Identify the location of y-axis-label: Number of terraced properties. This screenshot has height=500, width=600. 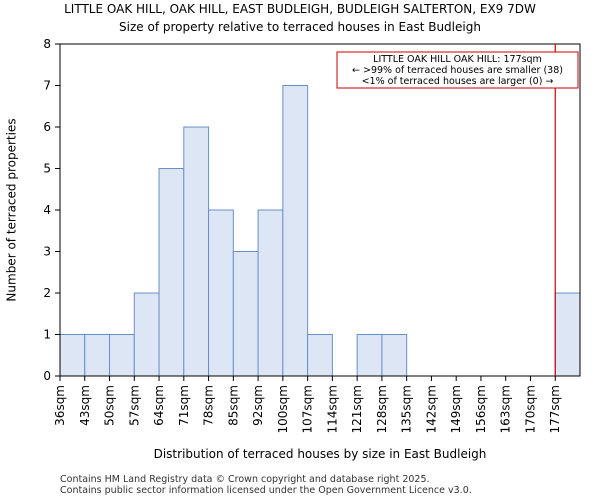
(12, 209).